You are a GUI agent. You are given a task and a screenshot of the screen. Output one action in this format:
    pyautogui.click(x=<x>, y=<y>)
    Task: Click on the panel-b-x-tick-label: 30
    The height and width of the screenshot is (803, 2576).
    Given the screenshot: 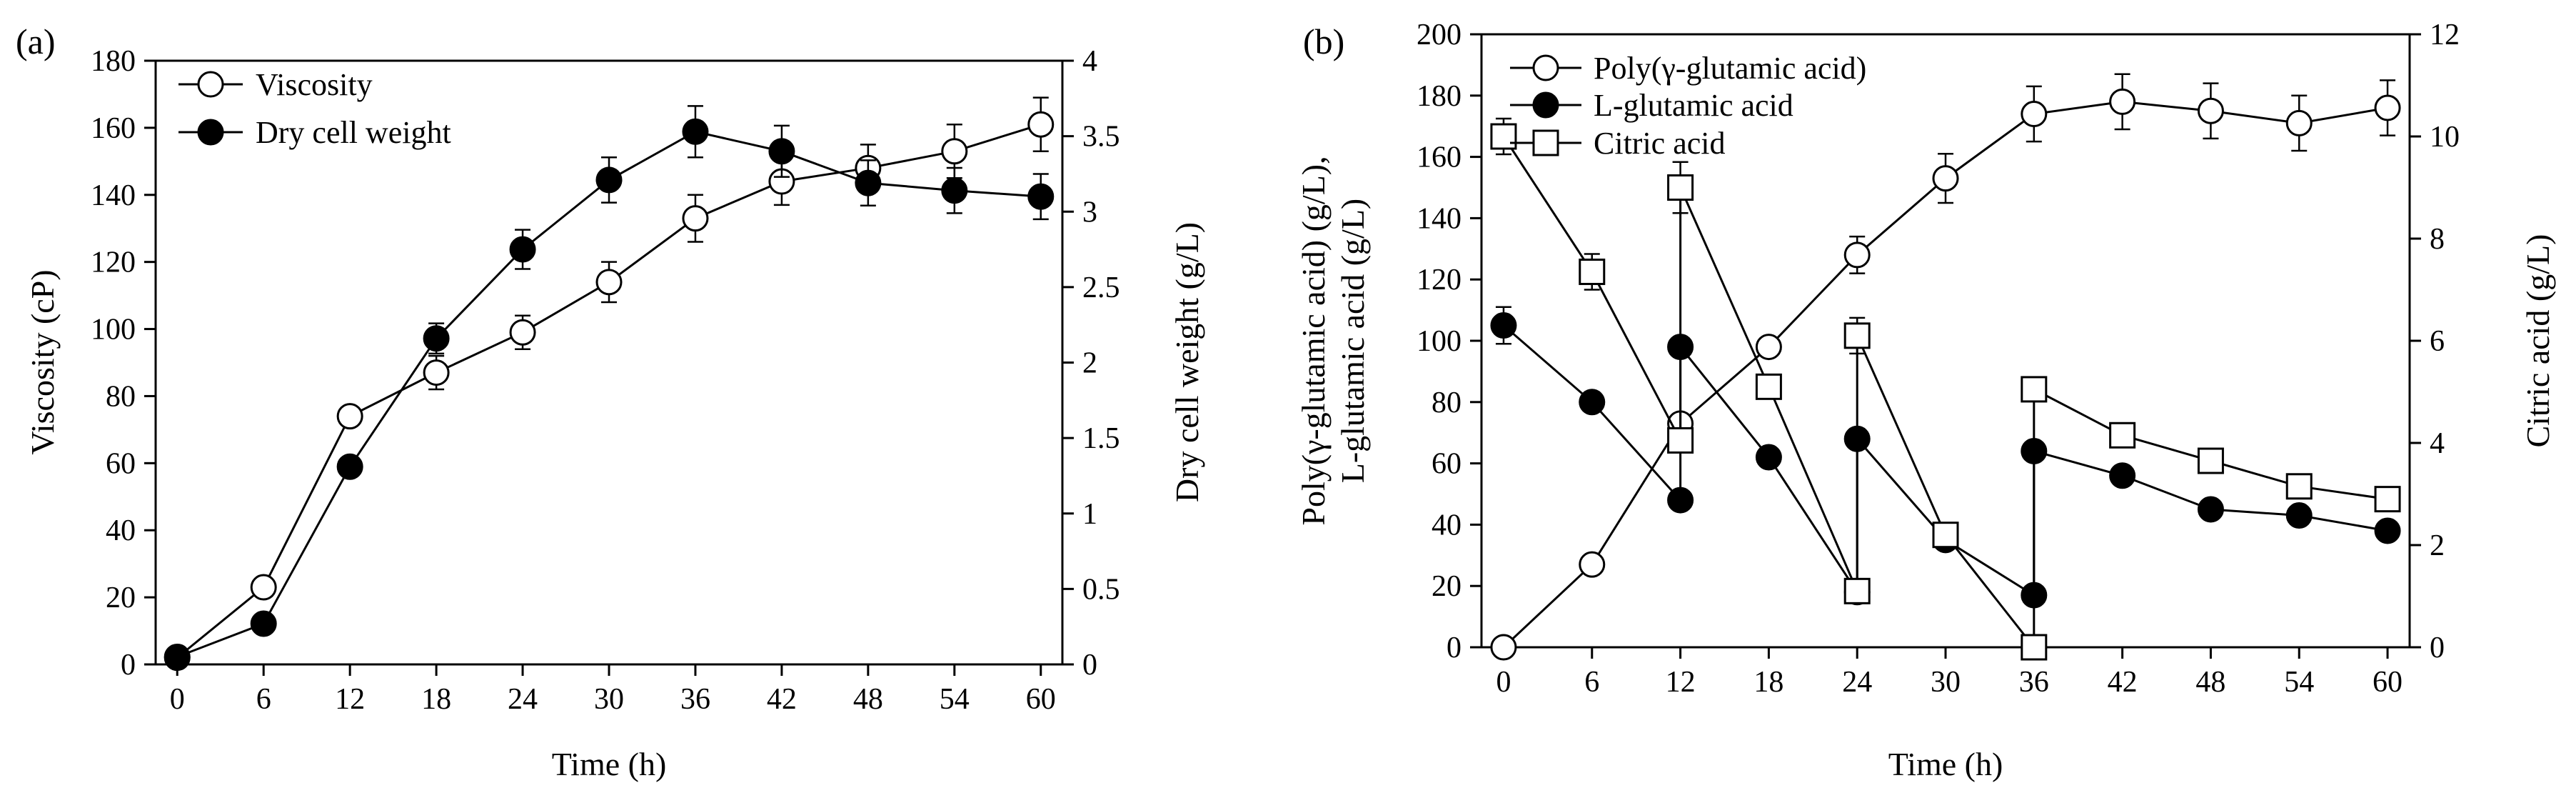 What is the action you would take?
    pyautogui.click(x=1946, y=682)
    